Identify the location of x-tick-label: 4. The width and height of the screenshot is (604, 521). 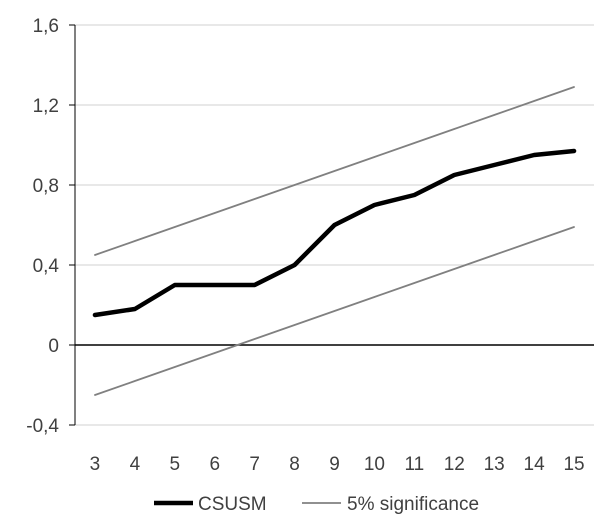
(135, 464).